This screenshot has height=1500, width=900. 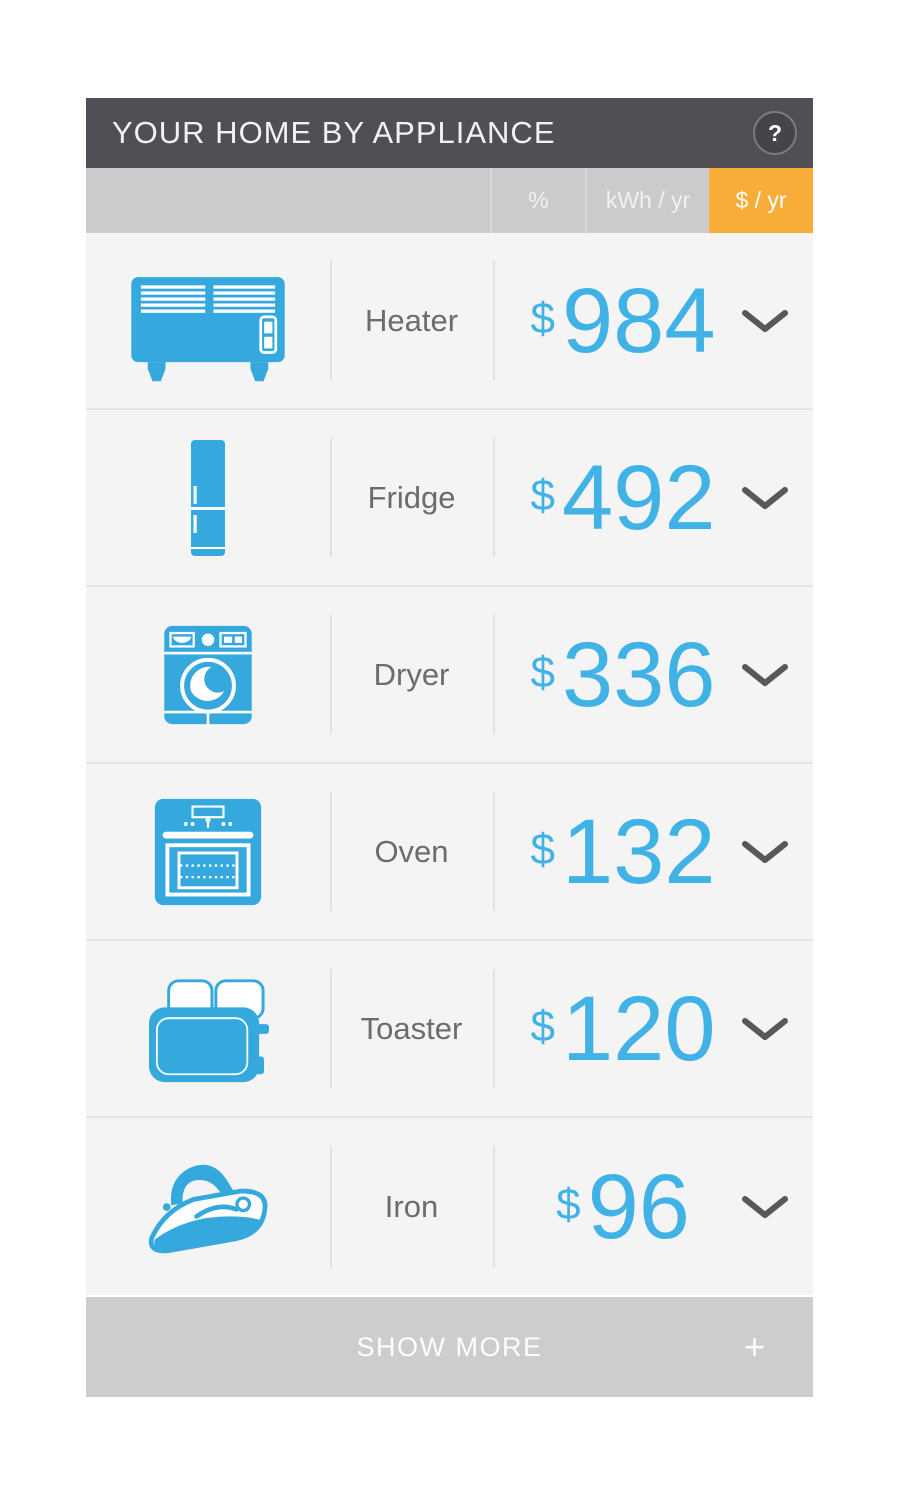 I want to click on widget-header: YOUR HOME BY APPLIANCE ?, so click(x=449, y=133).